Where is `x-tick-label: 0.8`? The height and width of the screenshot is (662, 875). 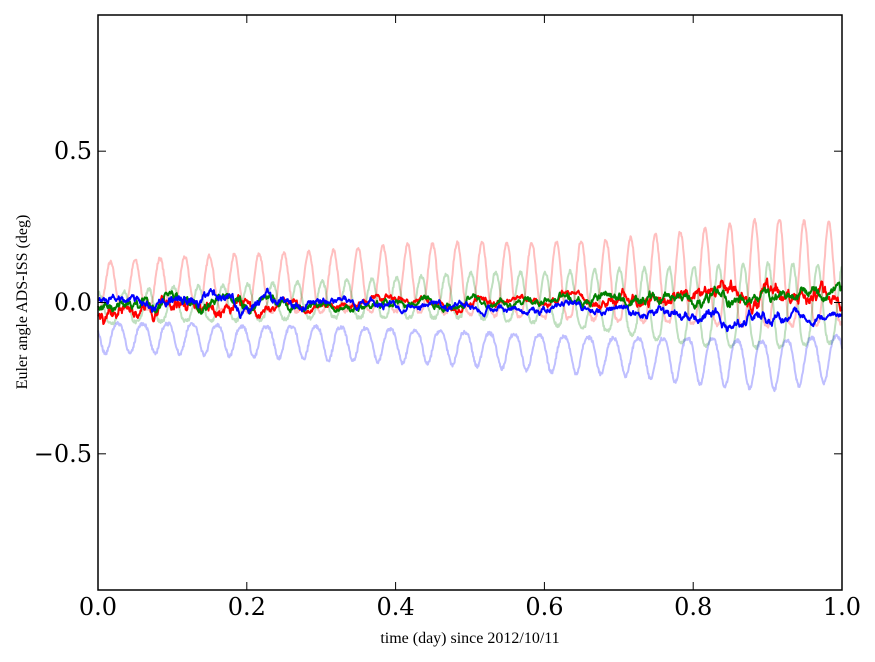 x-tick-label: 0.8 is located at coordinates (693, 607).